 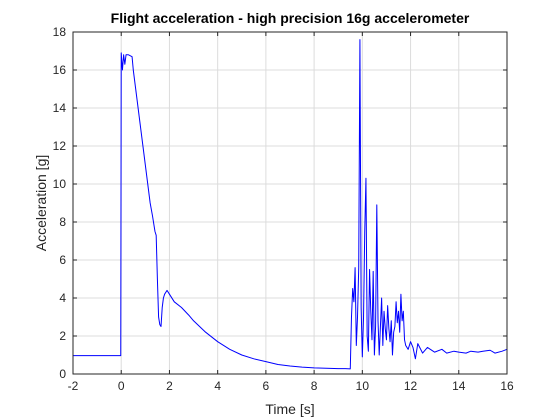 What do you see at coordinates (314, 386) in the screenshot?
I see `x-tick-label: 8` at bounding box center [314, 386].